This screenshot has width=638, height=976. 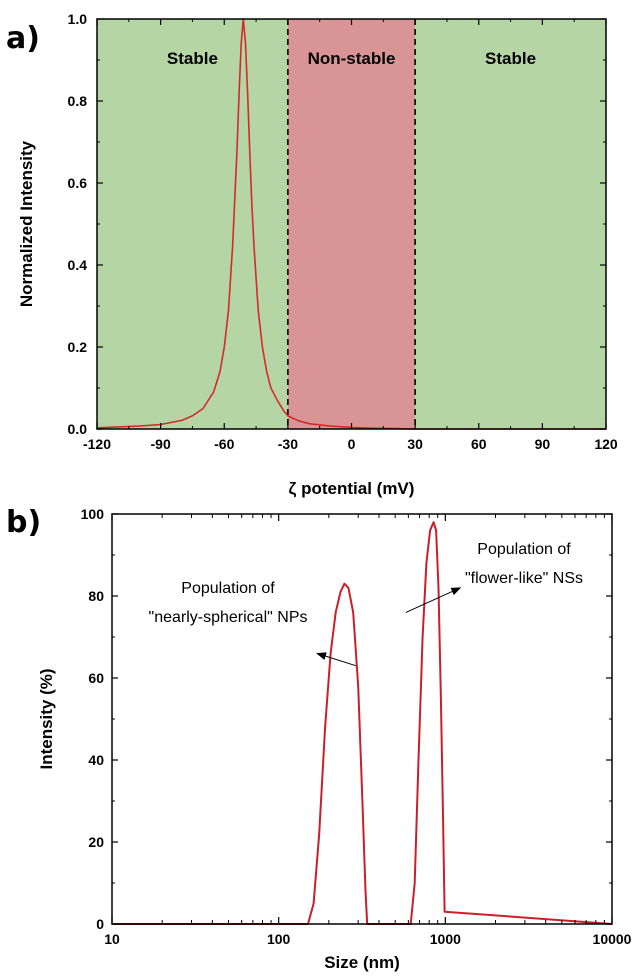 What do you see at coordinates (112, 939) in the screenshot?
I see `x-tick-label: 10` at bounding box center [112, 939].